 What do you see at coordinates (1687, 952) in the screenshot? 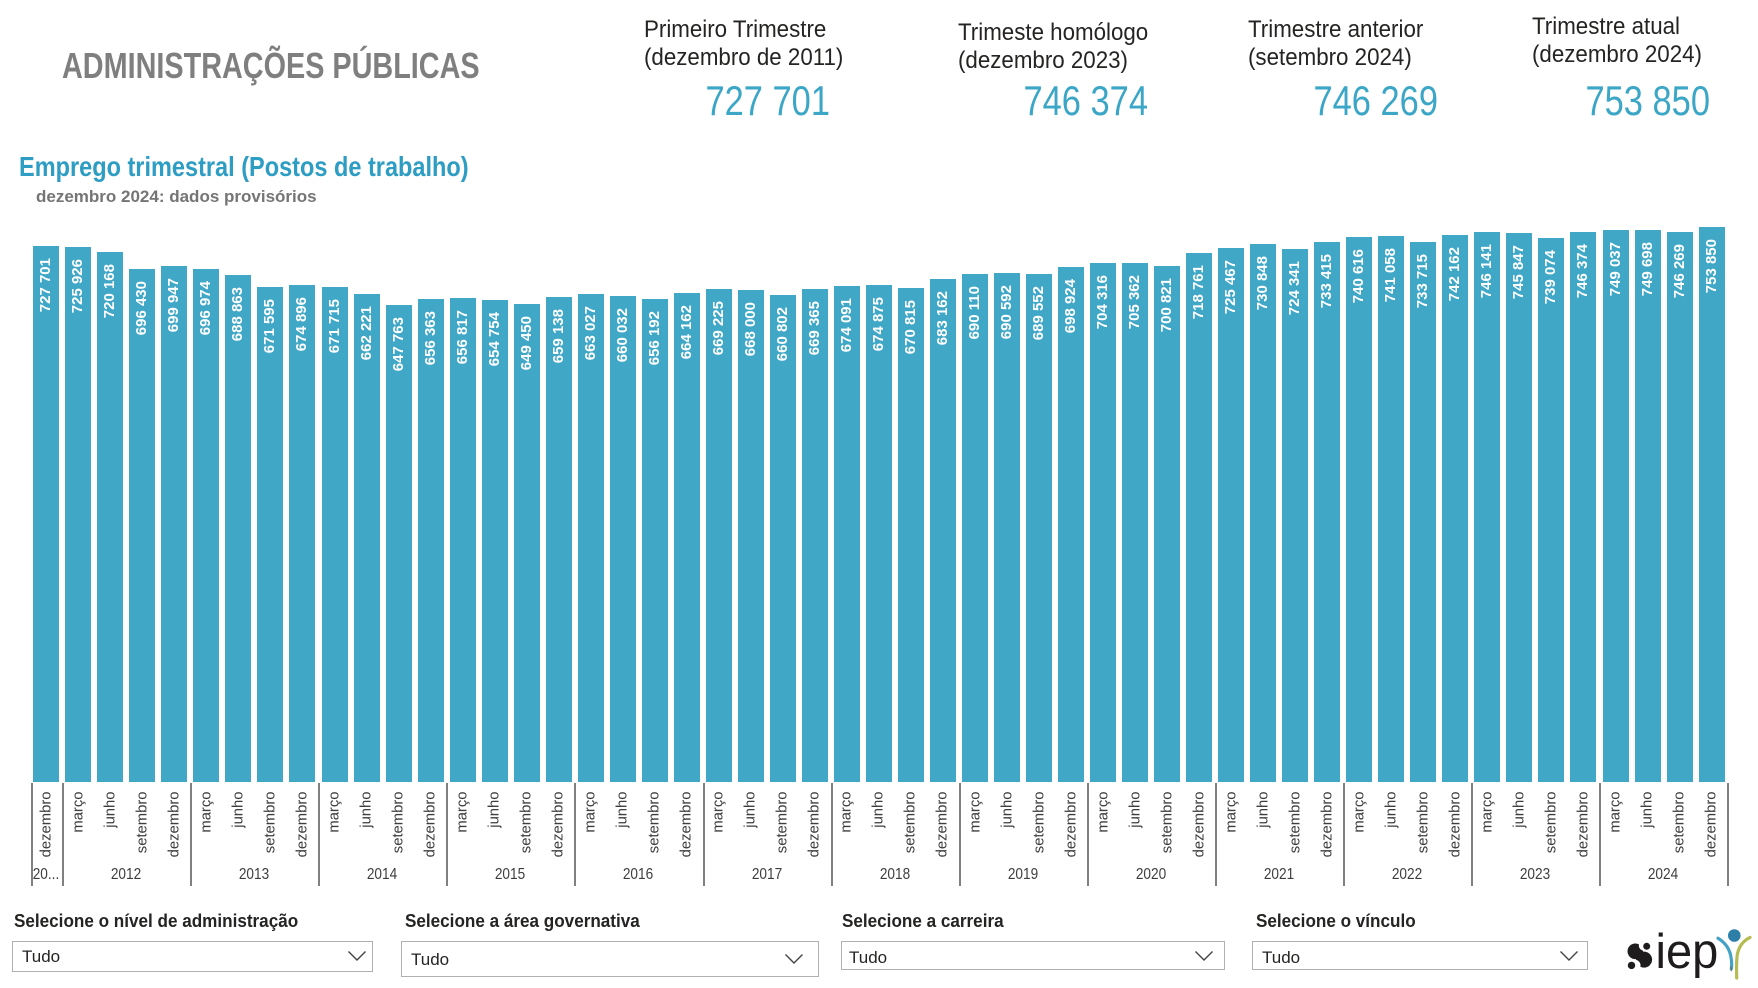
I see `svg-text: iep` at bounding box center [1687, 952].